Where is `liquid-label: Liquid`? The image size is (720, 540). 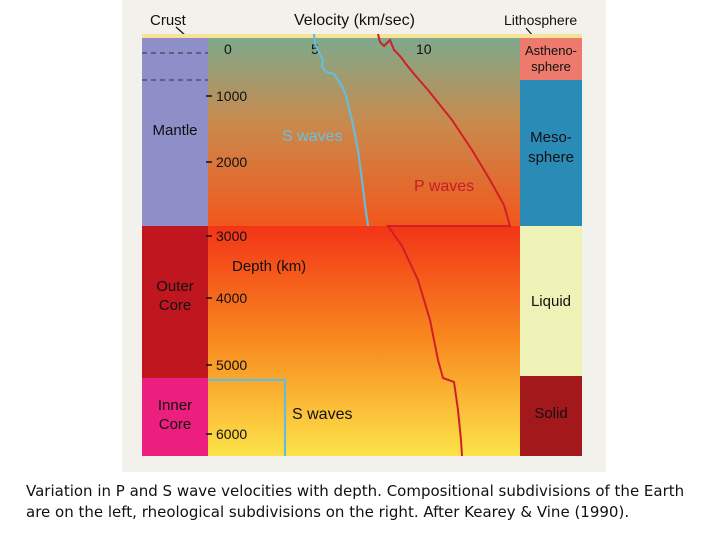 liquid-label: Liquid is located at coordinates (551, 301).